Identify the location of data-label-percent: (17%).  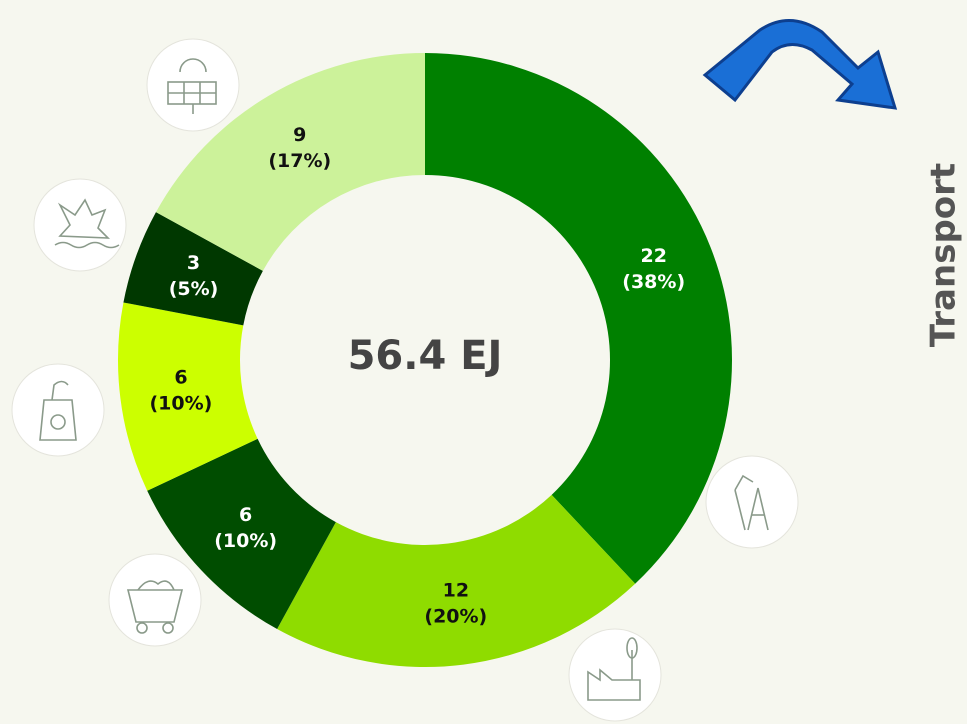
(299, 161).